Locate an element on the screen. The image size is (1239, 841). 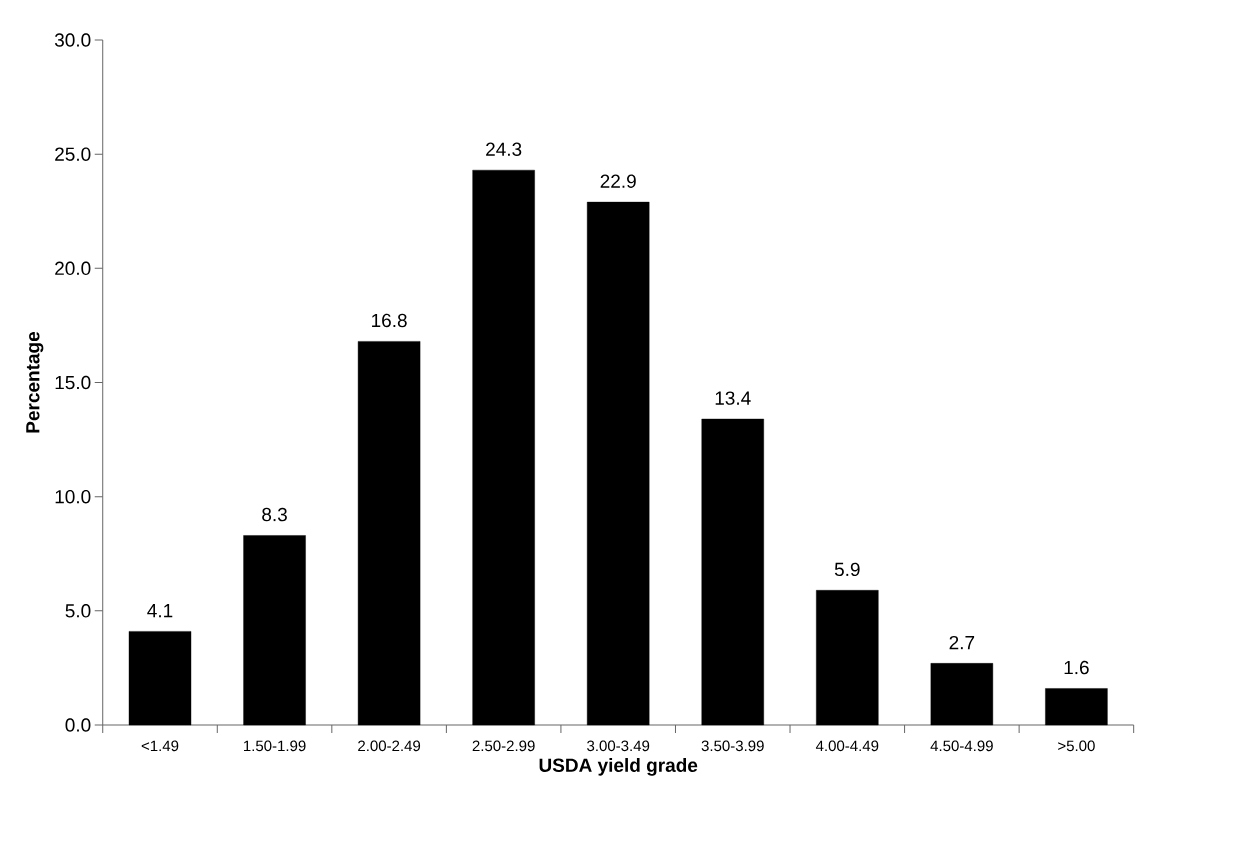
x-tick-label: 4.00-4.49 is located at coordinates (847, 746).